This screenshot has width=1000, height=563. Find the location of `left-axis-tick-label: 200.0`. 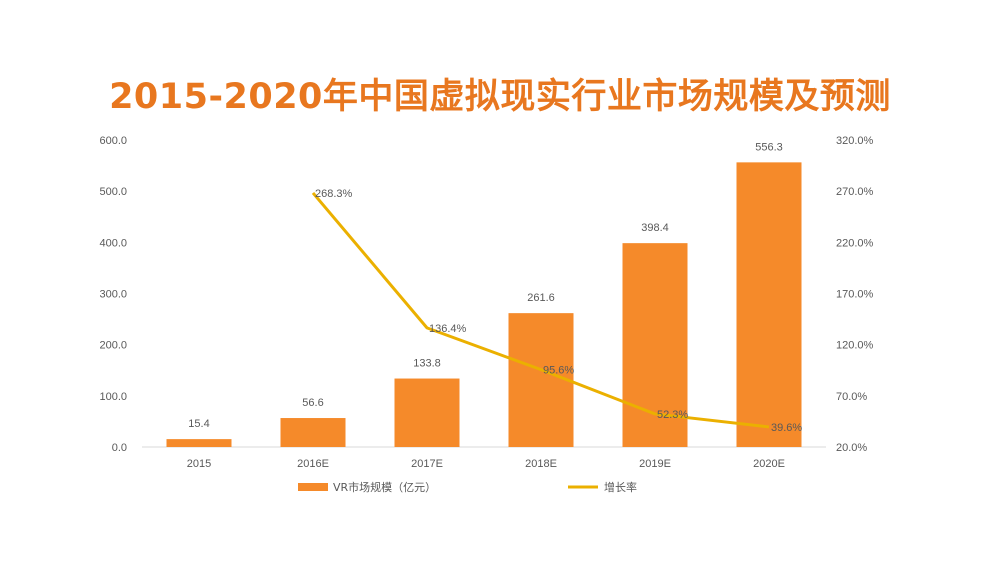

left-axis-tick-label: 200.0 is located at coordinates (113, 346).